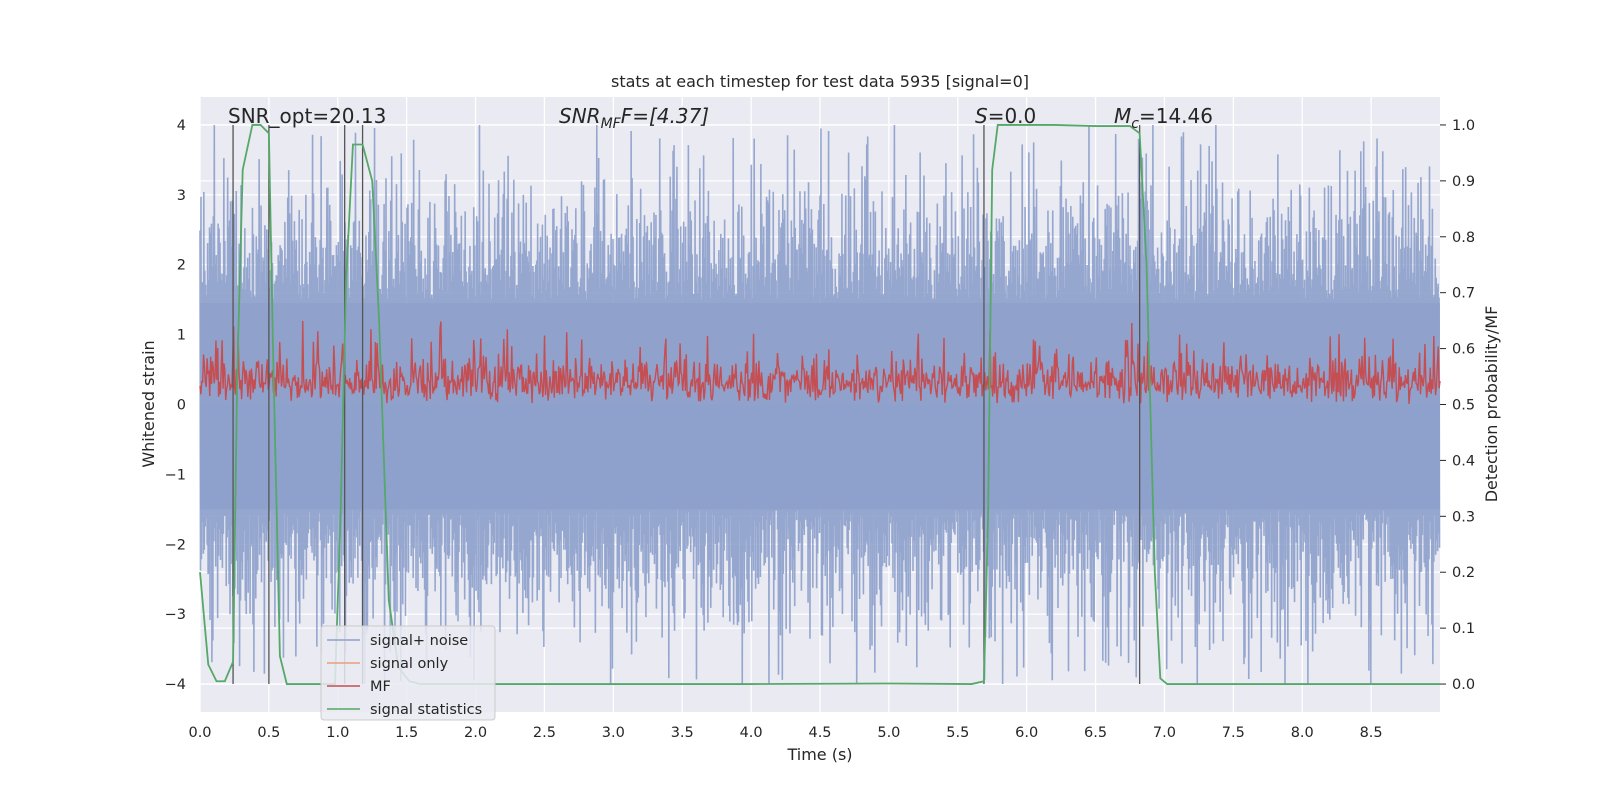 The width and height of the screenshot is (1600, 800). I want to click on y-tick-label: 4, so click(181, 126).